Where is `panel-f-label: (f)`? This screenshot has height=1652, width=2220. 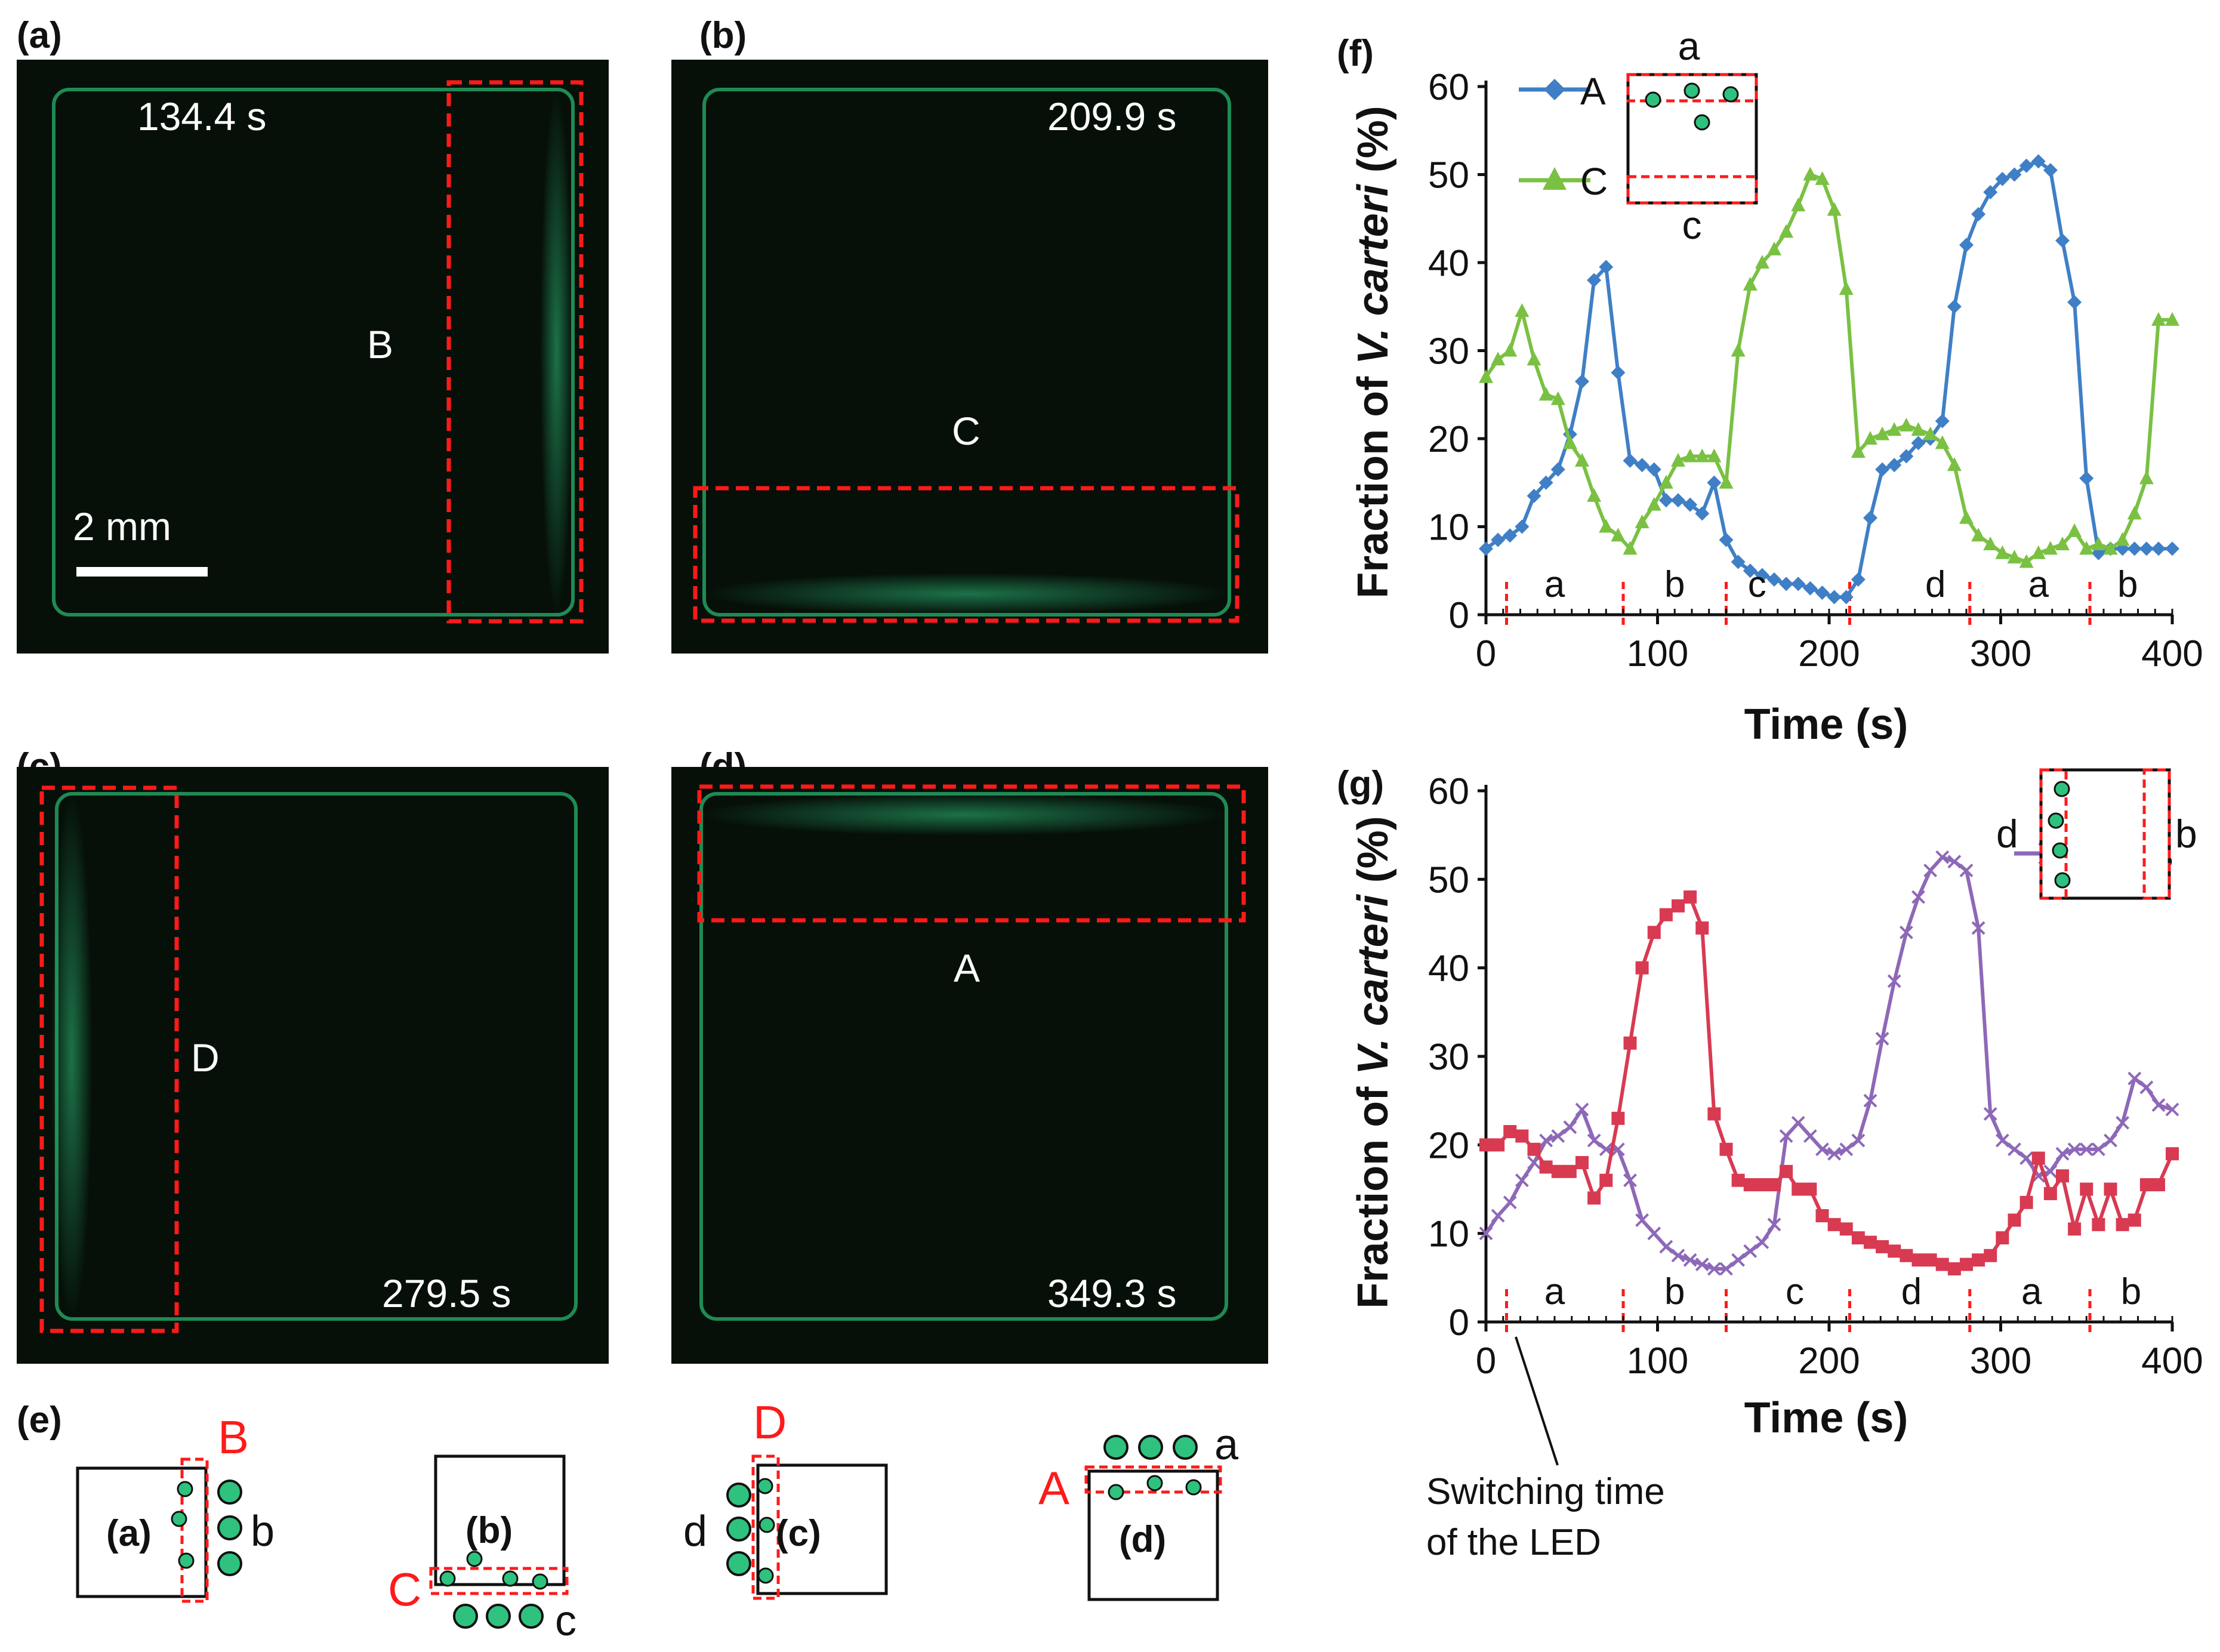
panel-f-label: (f) is located at coordinates (1355, 54).